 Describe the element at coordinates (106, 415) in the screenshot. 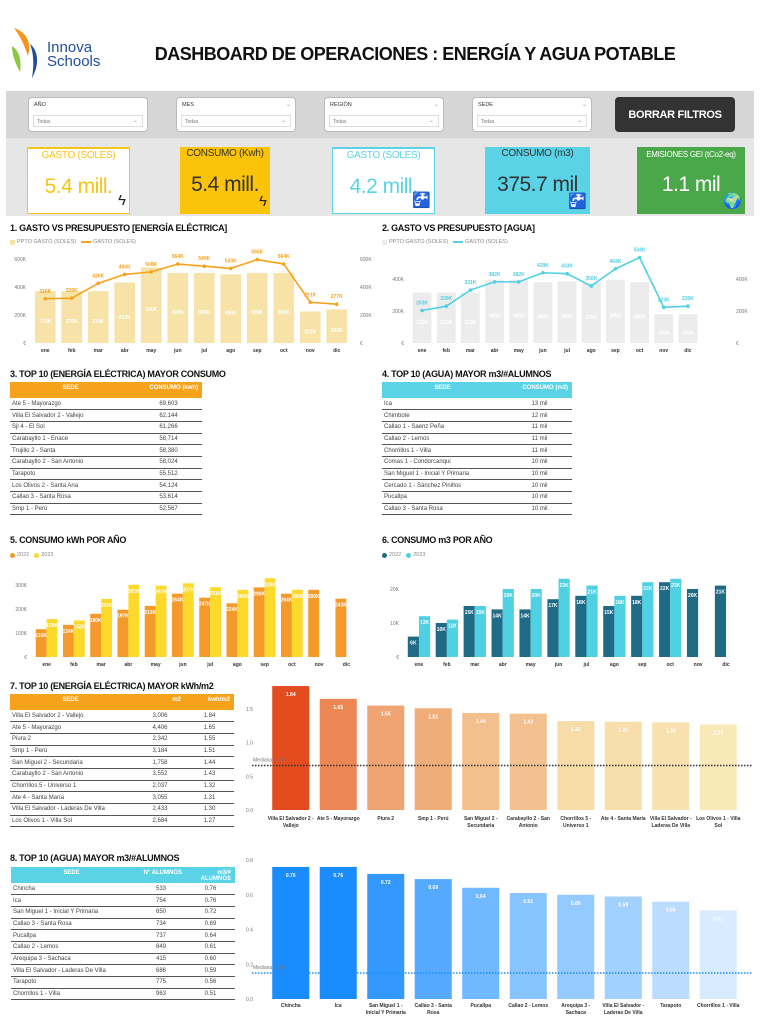

I see `table-row: Villa El Salvador 2 - Vallejo 62,144` at that location.